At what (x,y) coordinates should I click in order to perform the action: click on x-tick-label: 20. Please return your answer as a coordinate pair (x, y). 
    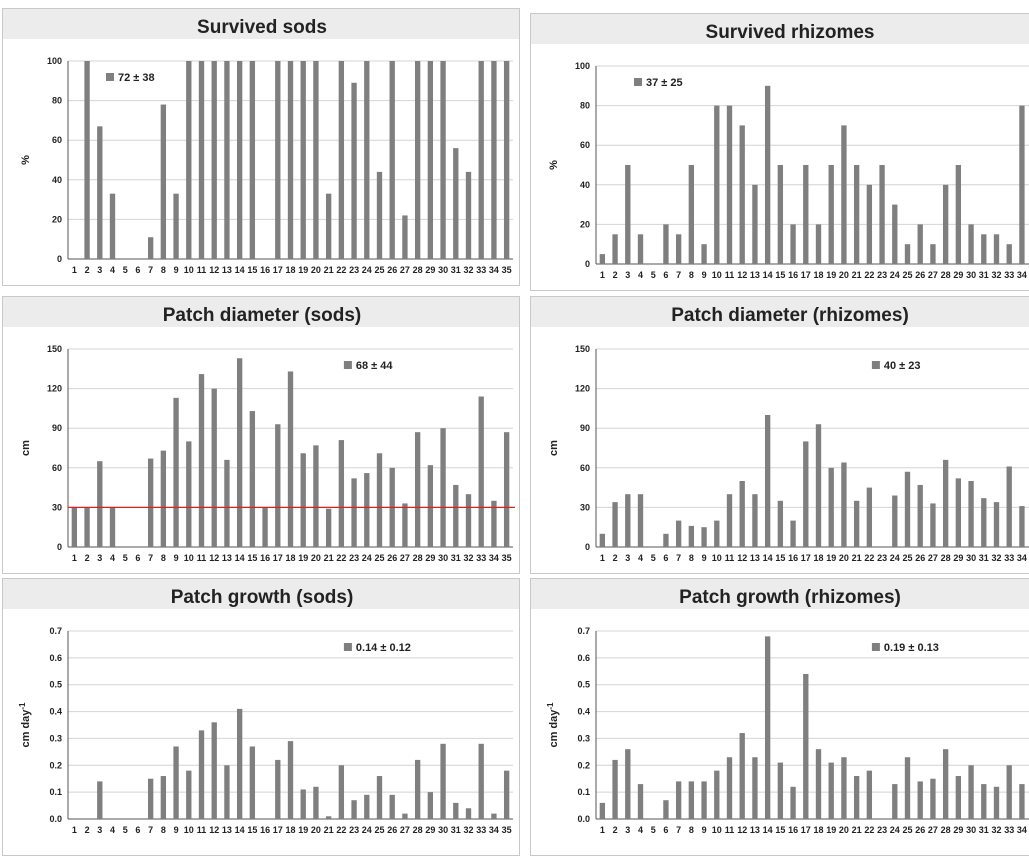
    Looking at the image, I should click on (316, 270).